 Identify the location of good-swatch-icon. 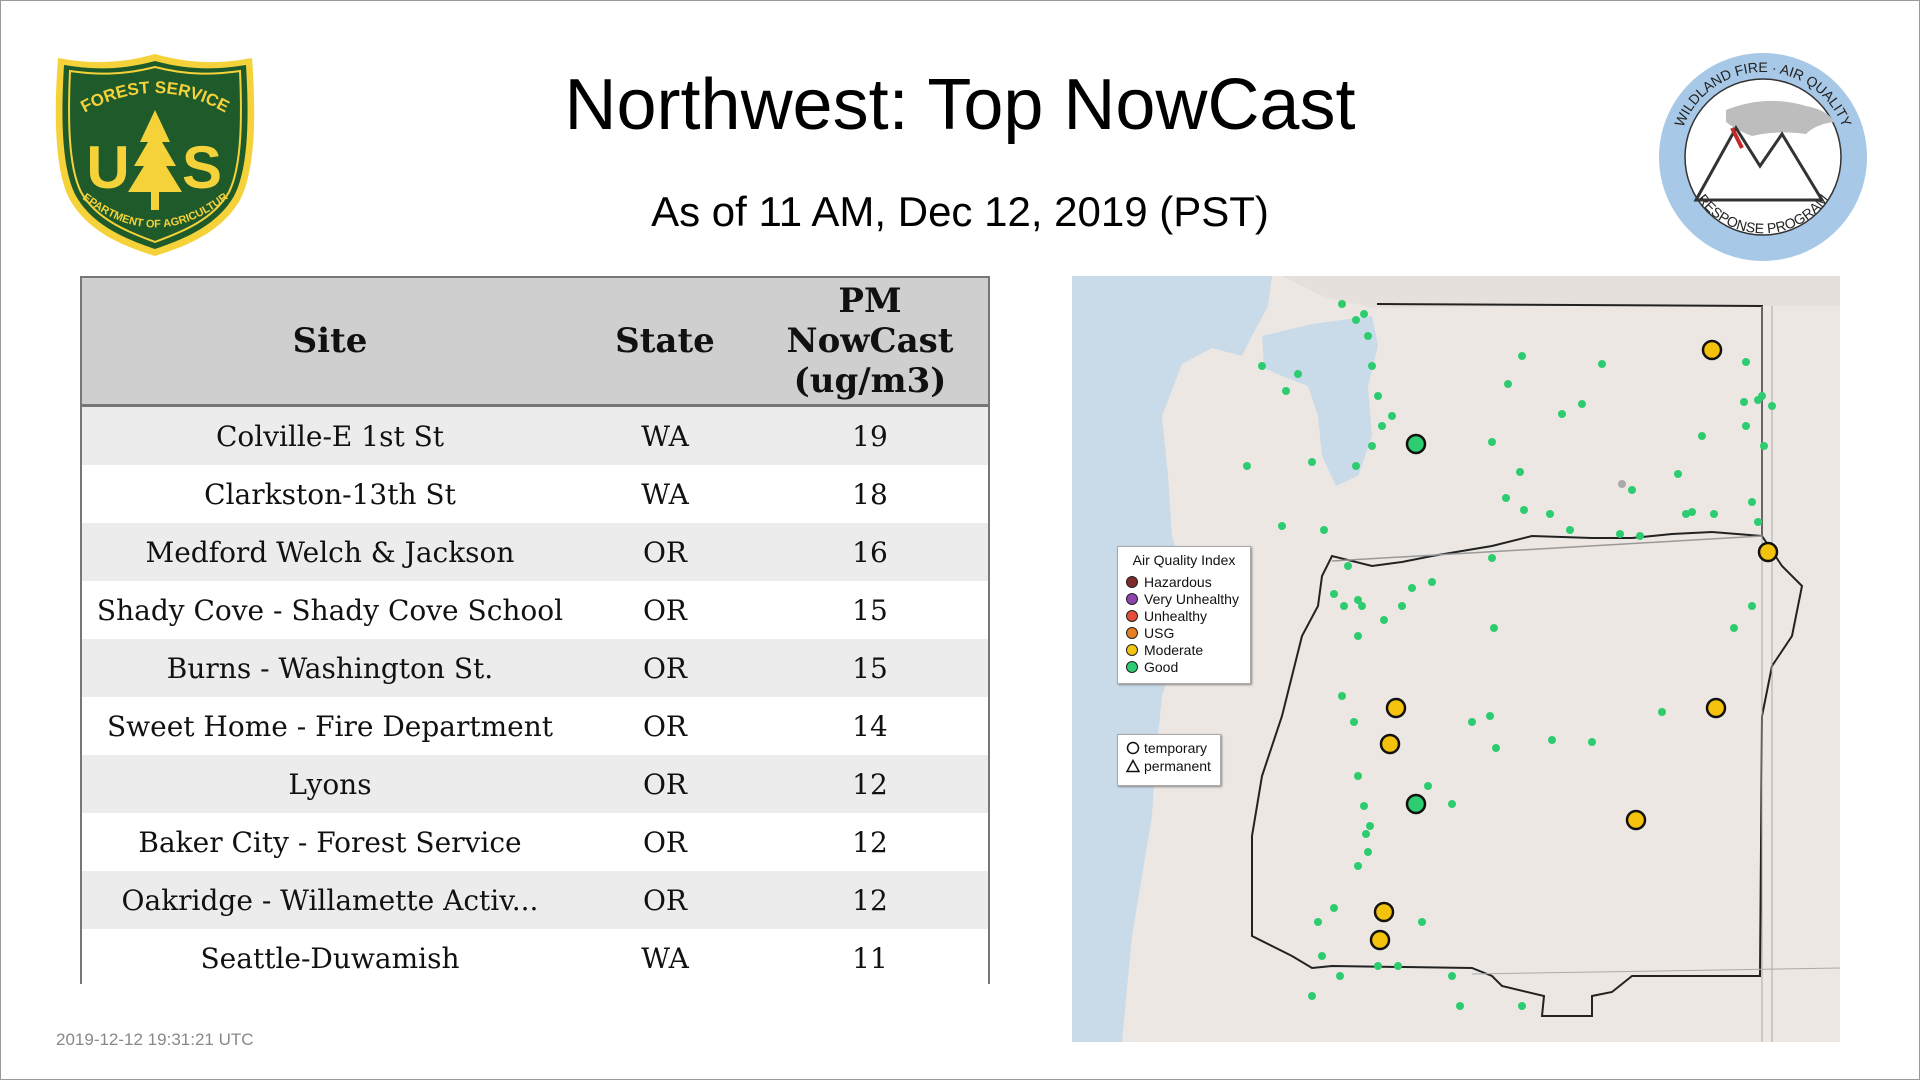
(1132, 666).